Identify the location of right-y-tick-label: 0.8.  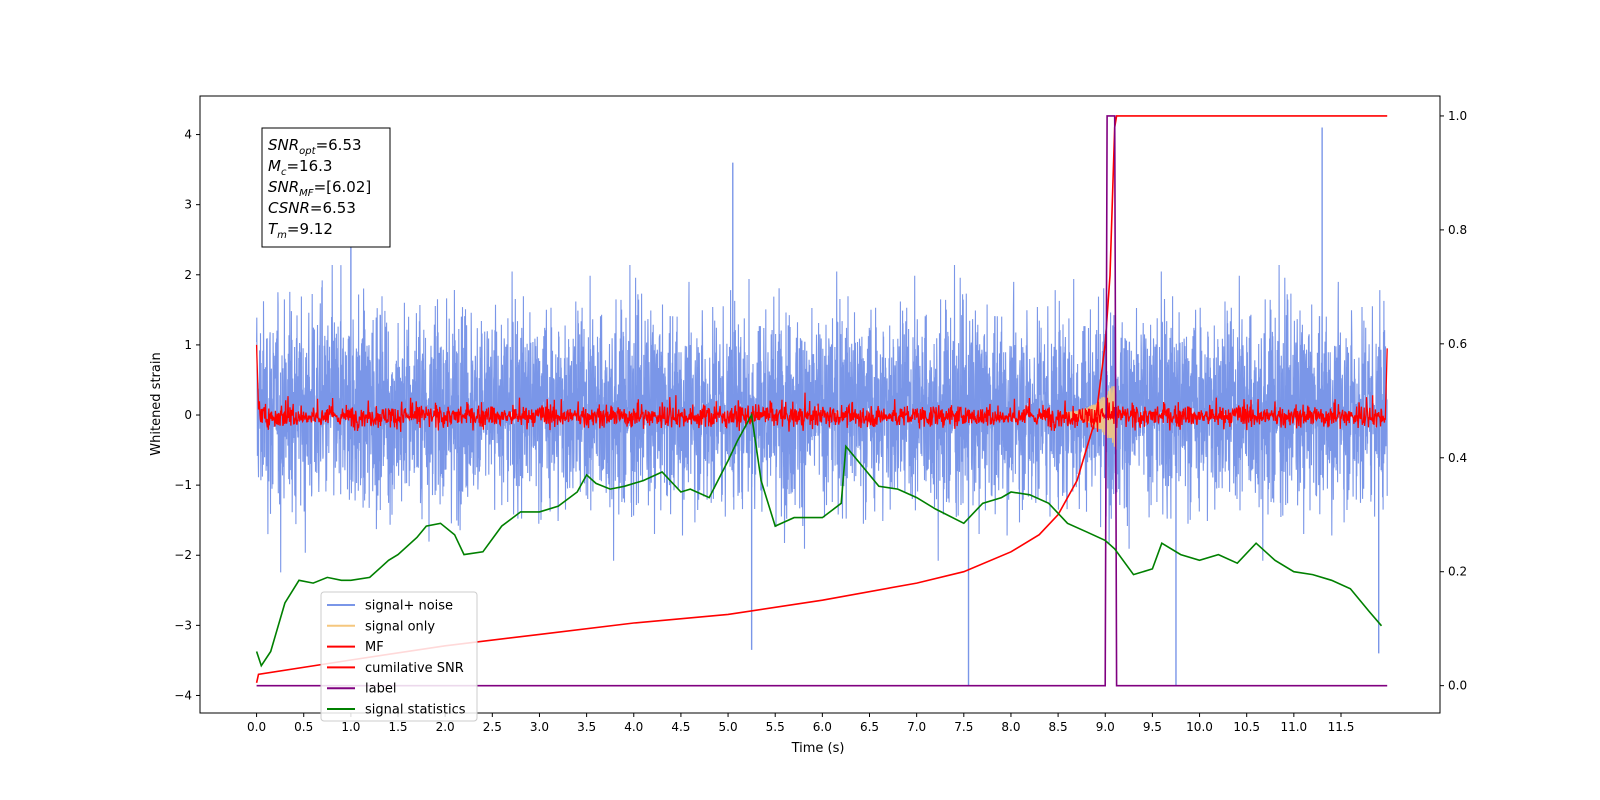
(1457, 230).